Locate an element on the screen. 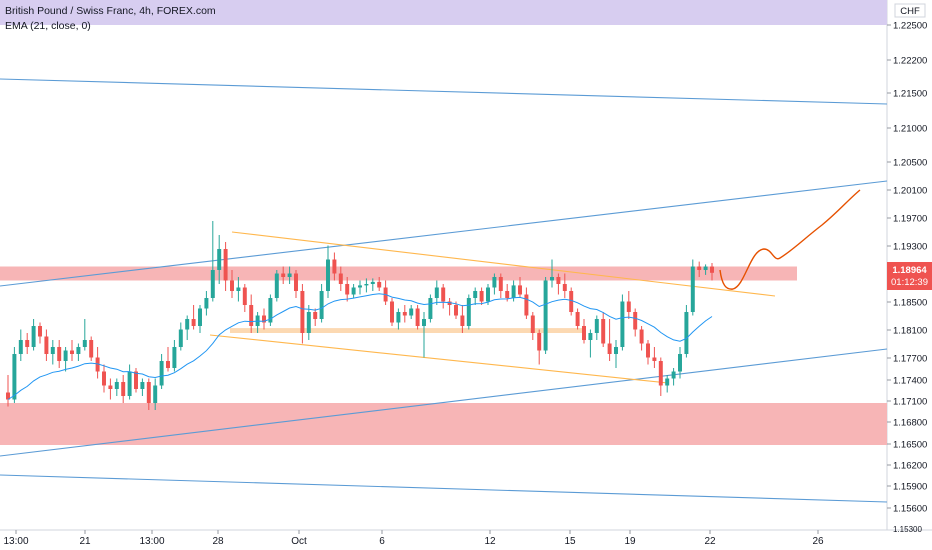 The image size is (932, 550). last-price-box is located at coordinates (909, 276).